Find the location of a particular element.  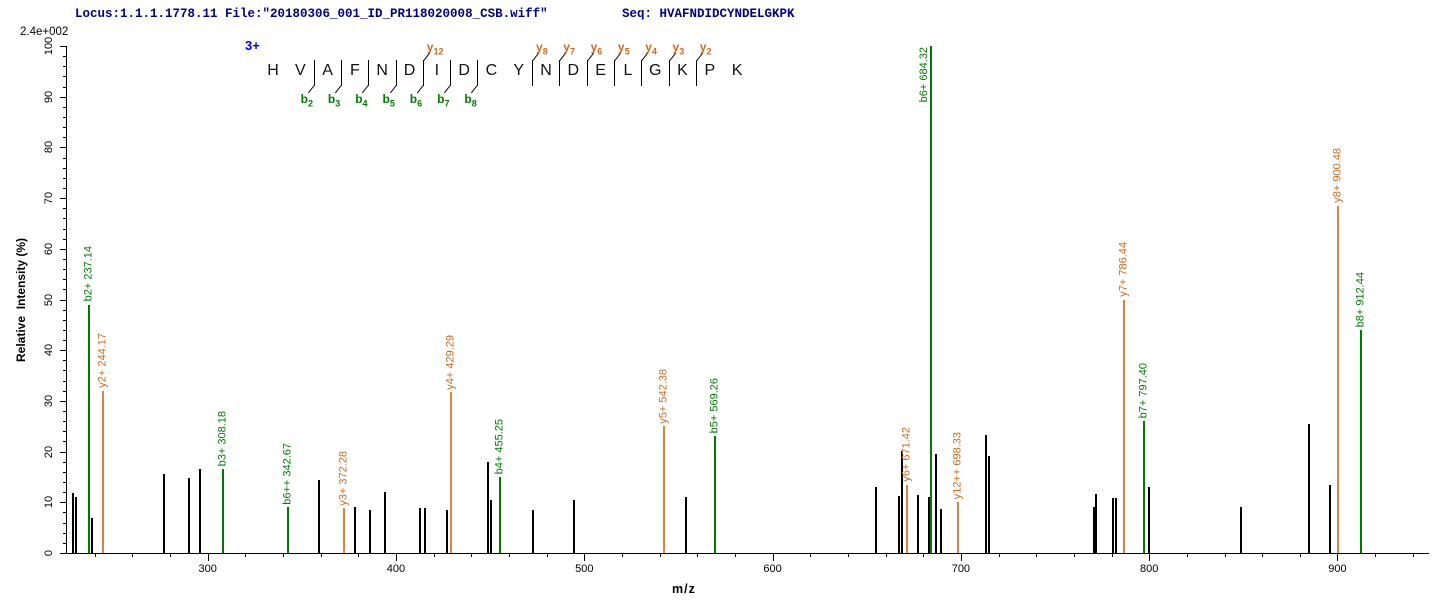

y-ion-label: y3 is located at coordinates (678, 48).